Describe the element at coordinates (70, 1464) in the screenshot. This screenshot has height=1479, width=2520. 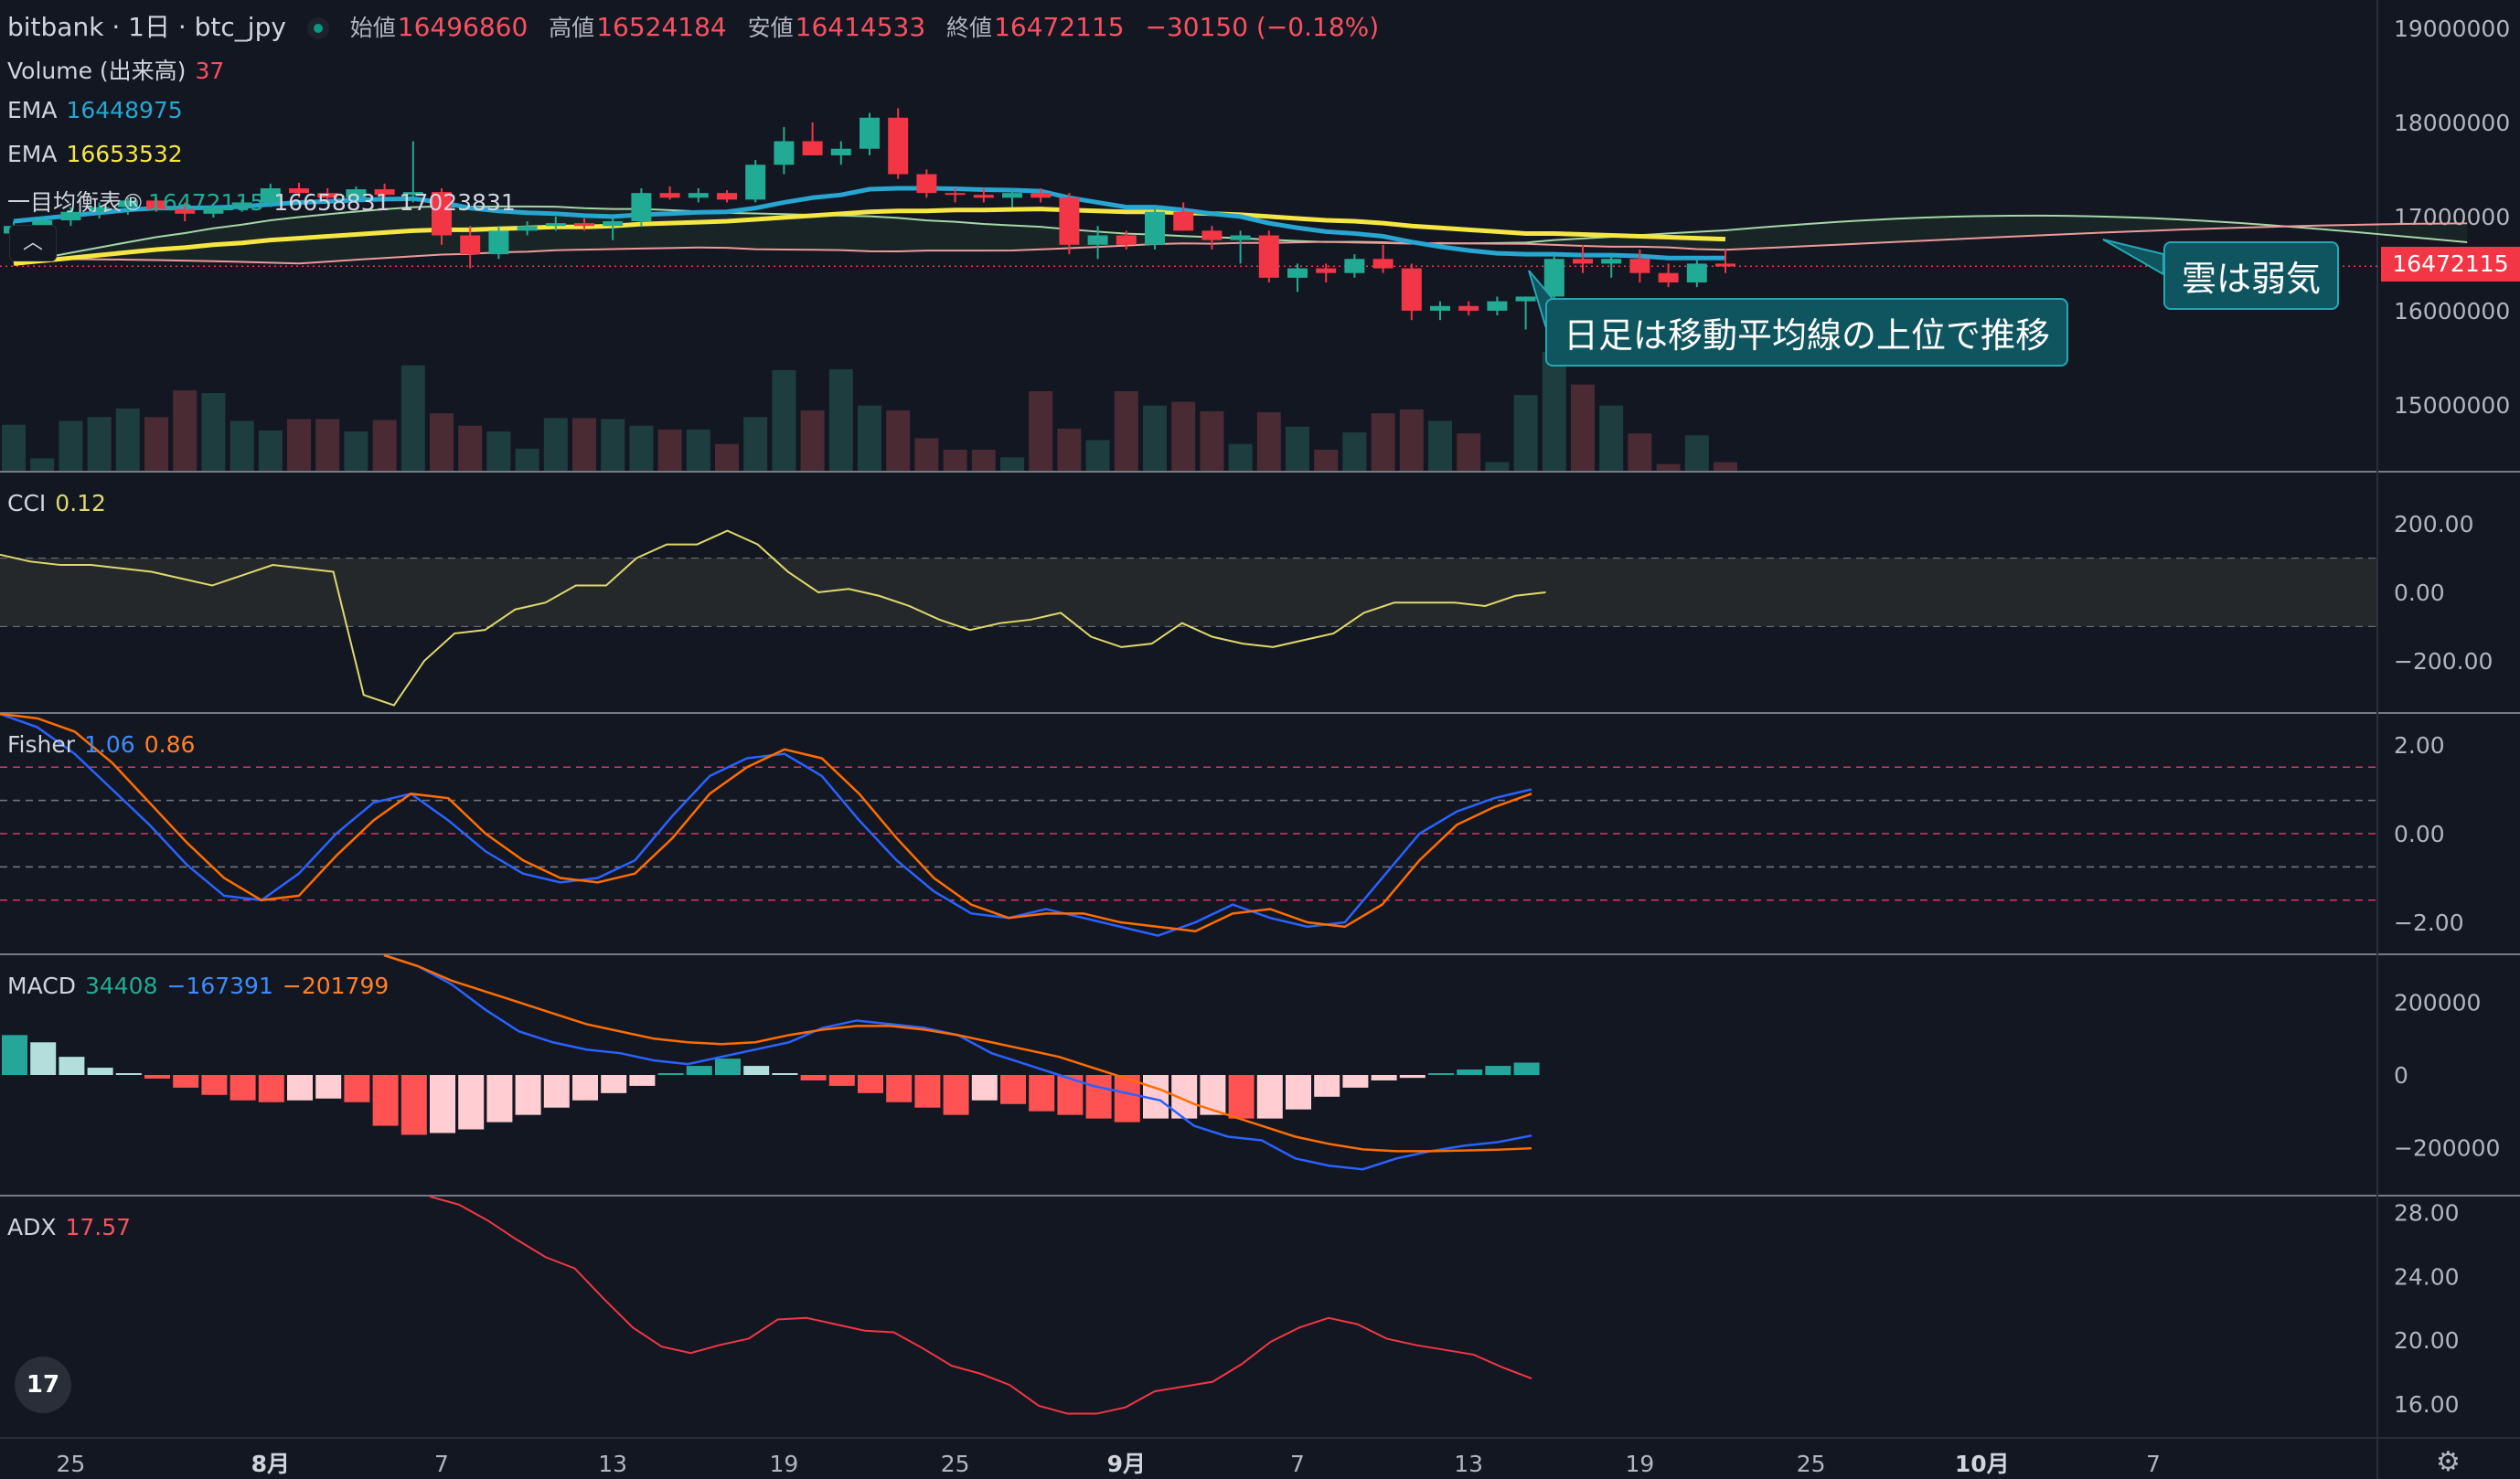
I see `x-axis-tick-label: 25` at that location.